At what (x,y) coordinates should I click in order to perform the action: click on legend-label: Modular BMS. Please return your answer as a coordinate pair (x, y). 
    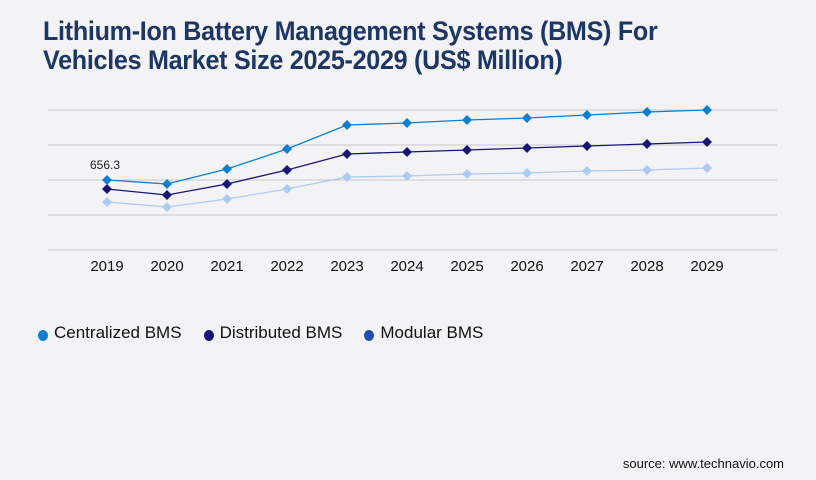
    Looking at the image, I should click on (432, 332).